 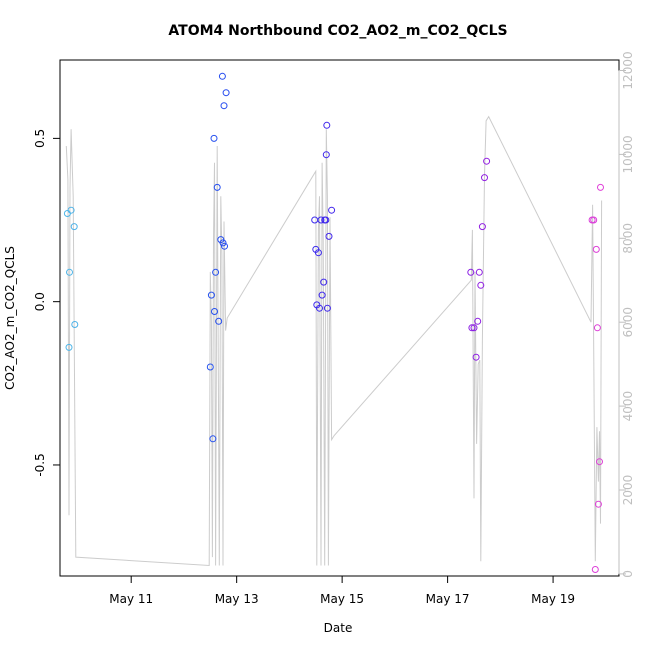 What do you see at coordinates (40, 301) in the screenshot?
I see `y-tick-label: 0.0` at bounding box center [40, 301].